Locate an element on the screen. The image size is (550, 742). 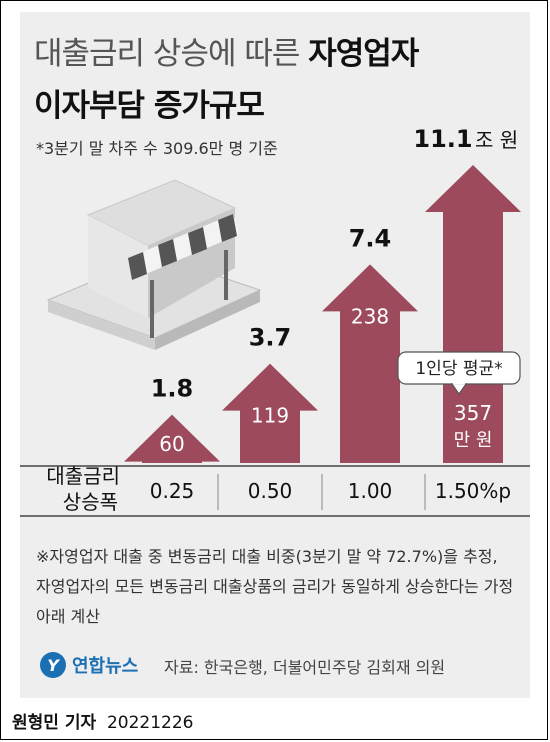
per-person-callout-text: 1인당 평균* is located at coordinates (458, 369).